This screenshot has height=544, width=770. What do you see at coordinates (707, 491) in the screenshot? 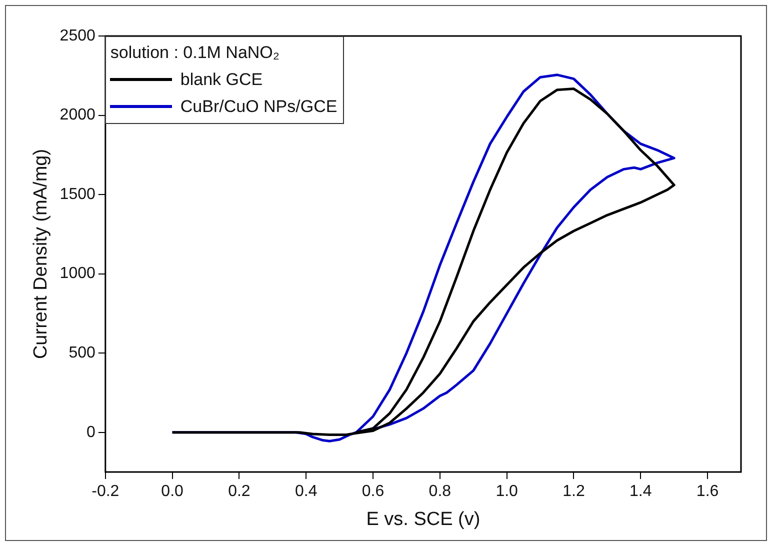
I see `x-tick-label: 1.6` at bounding box center [707, 491].